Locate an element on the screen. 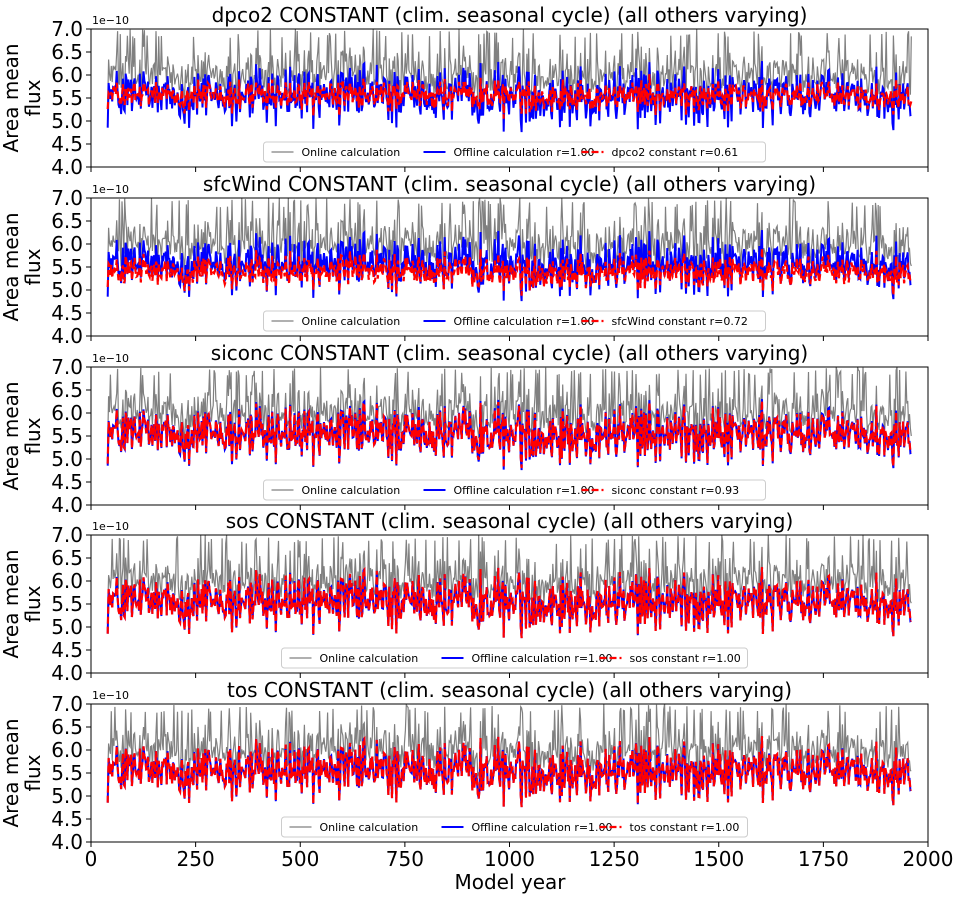  x-tick-label: 1000 is located at coordinates (509, 859).